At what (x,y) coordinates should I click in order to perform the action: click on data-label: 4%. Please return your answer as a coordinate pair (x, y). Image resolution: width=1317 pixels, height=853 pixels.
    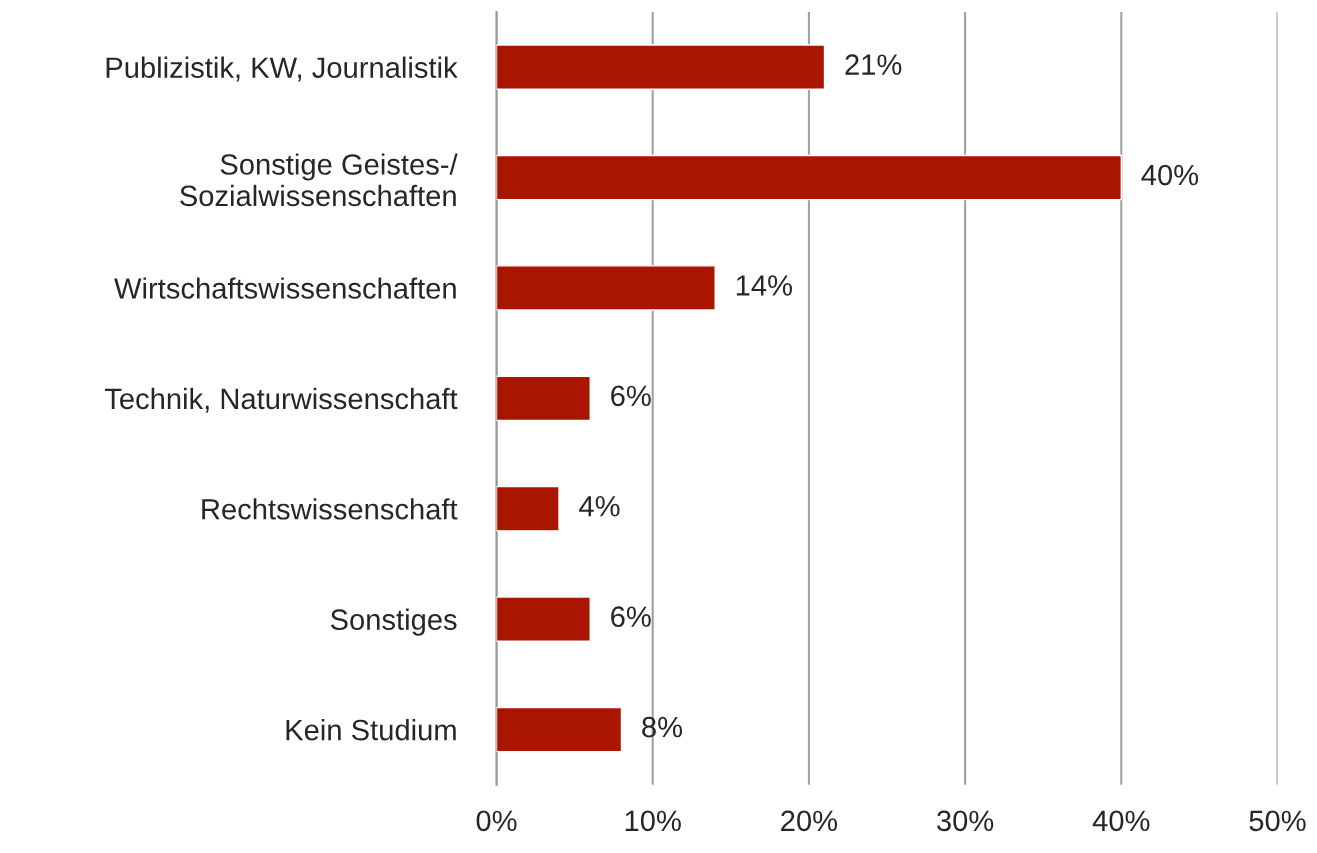
    Looking at the image, I should click on (599, 506).